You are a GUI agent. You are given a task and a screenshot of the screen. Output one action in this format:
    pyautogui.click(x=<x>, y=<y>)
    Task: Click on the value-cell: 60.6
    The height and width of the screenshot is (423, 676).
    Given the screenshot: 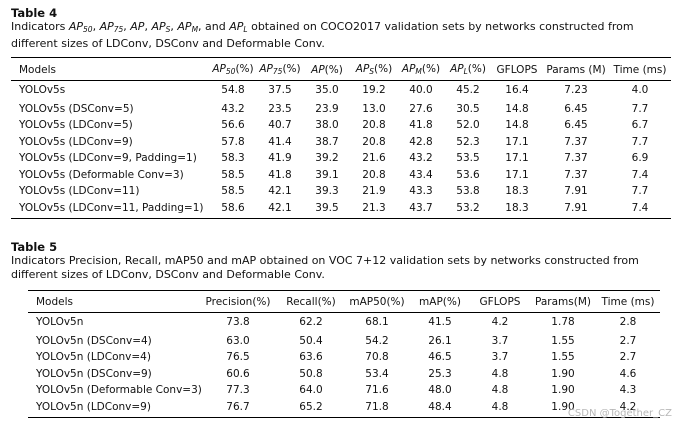 What is the action you would take?
    pyautogui.click(x=238, y=373)
    